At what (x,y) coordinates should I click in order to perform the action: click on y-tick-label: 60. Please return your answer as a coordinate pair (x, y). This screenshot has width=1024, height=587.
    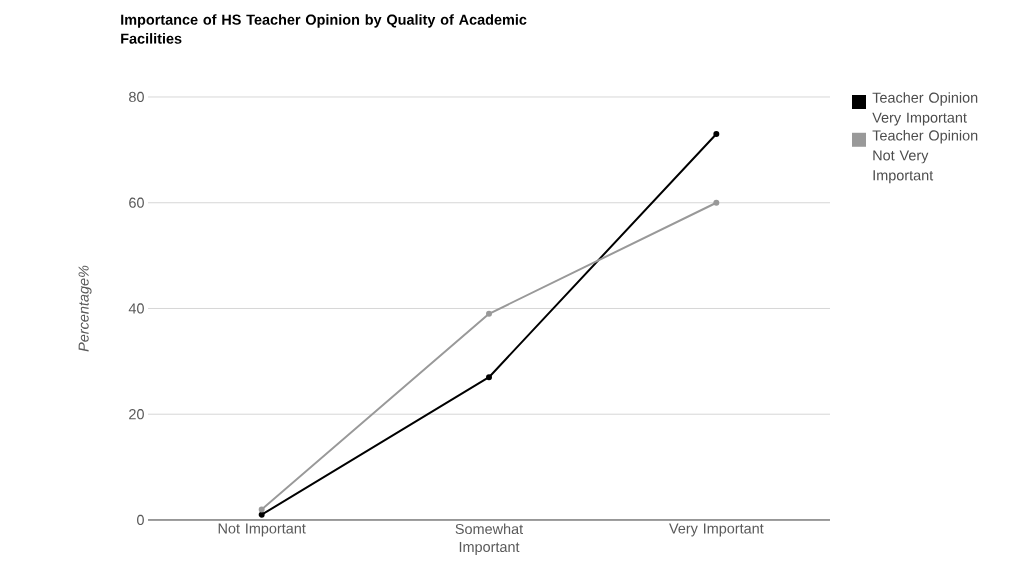
    Looking at the image, I should click on (136, 202).